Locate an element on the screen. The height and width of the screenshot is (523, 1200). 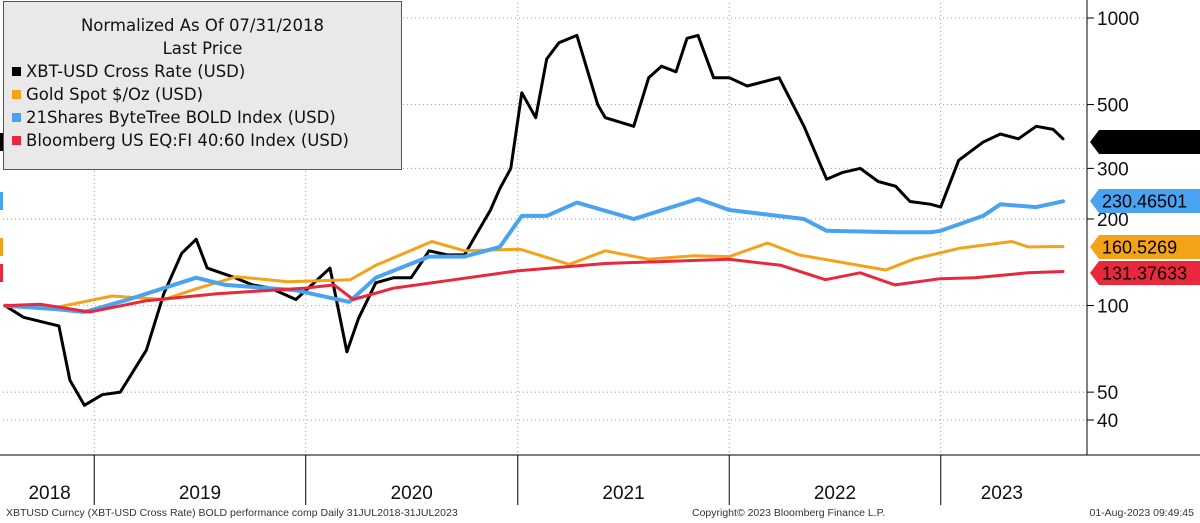
legend-swatch-xbt is located at coordinates (16, 71).